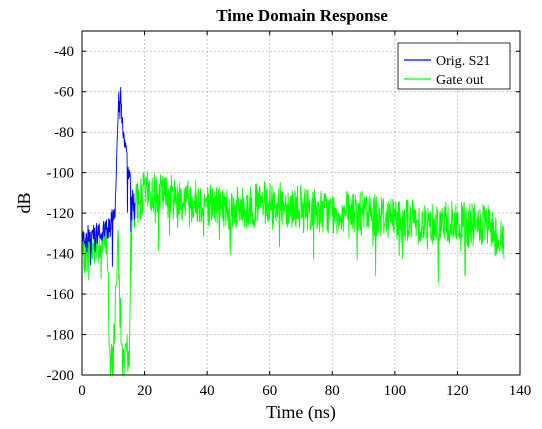 The image size is (542, 429). What do you see at coordinates (463, 61) in the screenshot?
I see `legend-label-orig-s21: Orig. S21` at bounding box center [463, 61].